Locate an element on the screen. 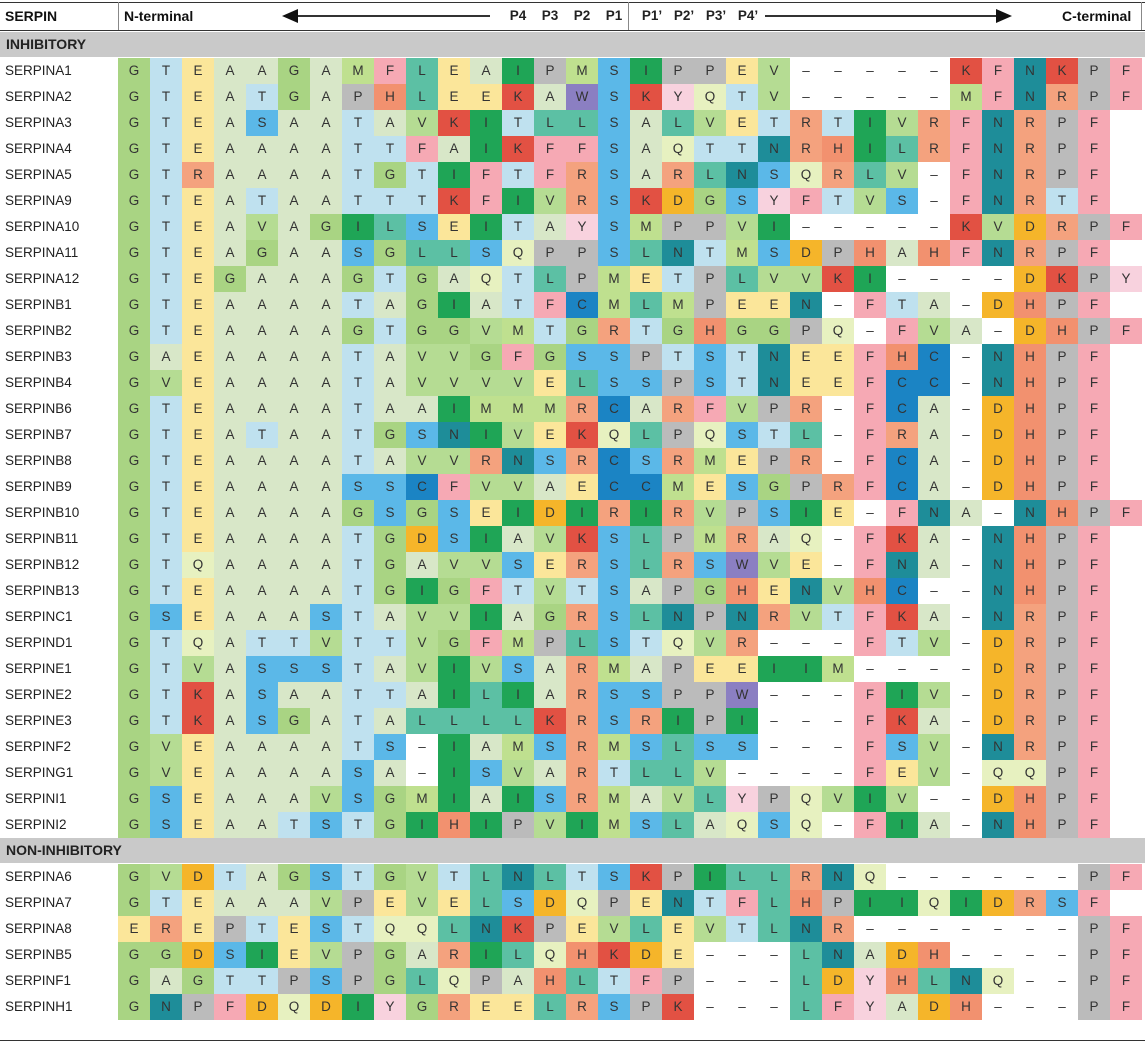 The image size is (1145, 1047). serpin-name: SERPINI1 is located at coordinates (36, 798).